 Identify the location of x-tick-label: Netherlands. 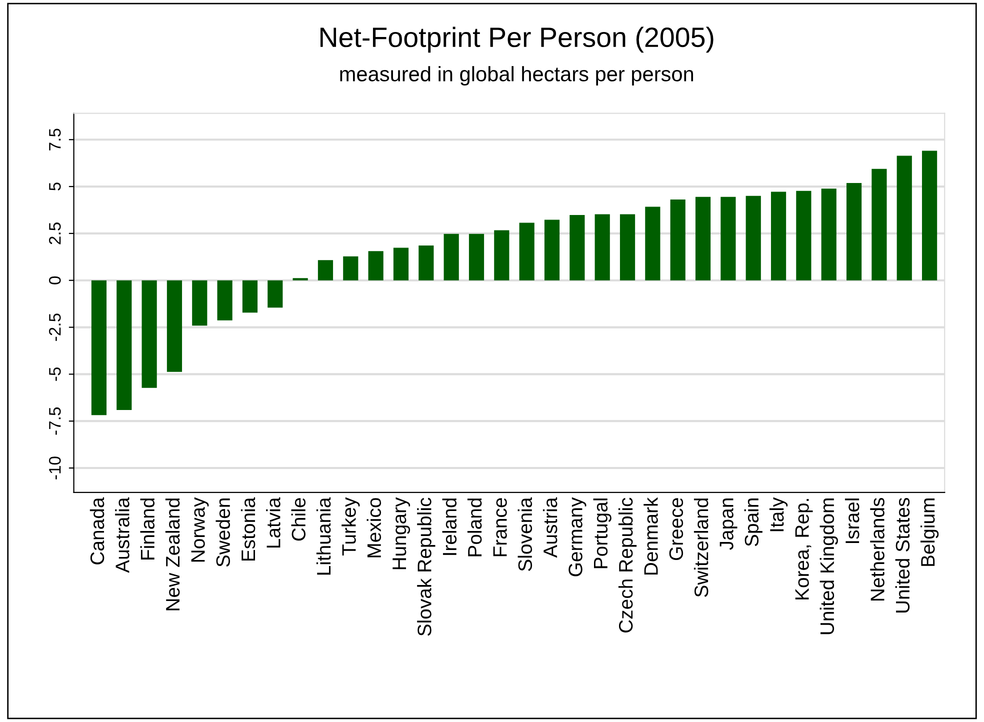
(877, 549).